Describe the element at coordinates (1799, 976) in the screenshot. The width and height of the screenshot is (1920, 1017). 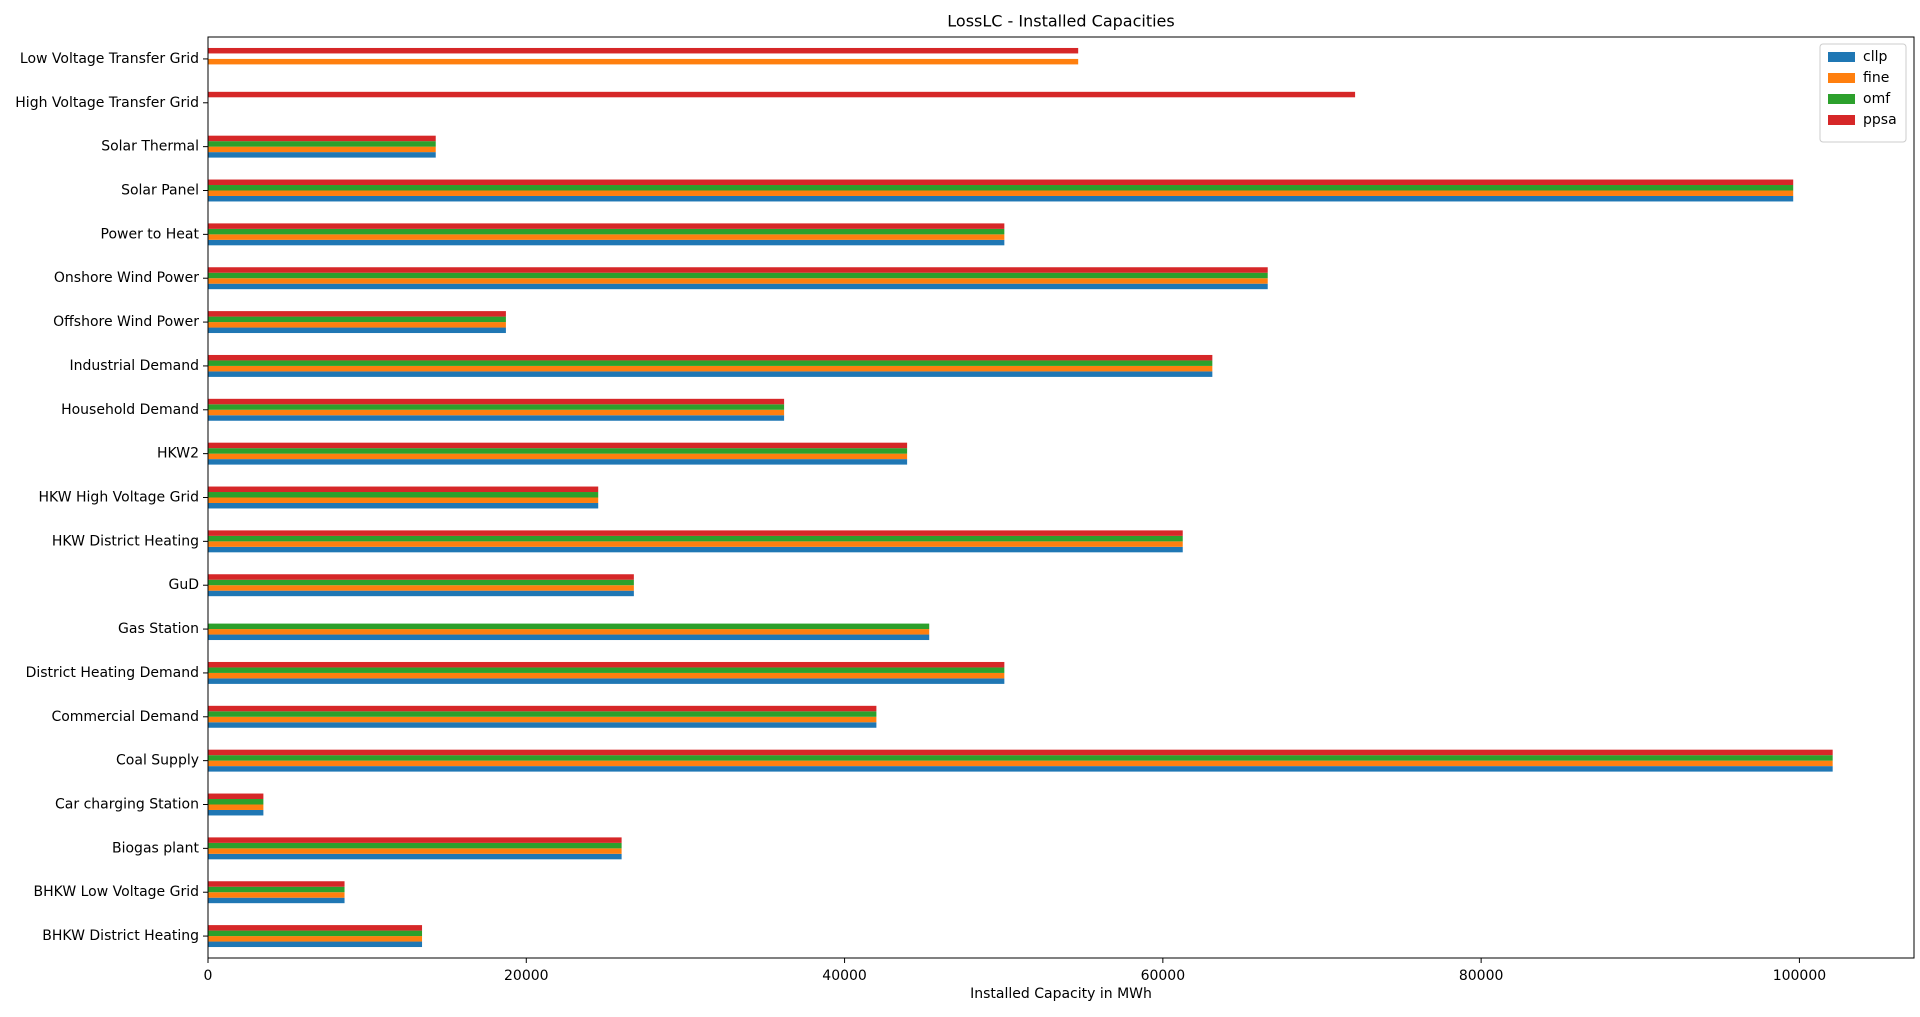
I see `x-tick-label: 100000` at that location.